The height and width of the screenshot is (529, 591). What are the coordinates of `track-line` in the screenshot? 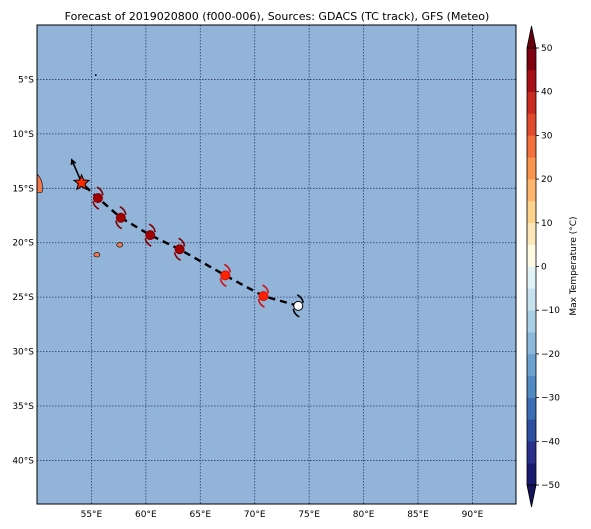 It's located at (189, 245).